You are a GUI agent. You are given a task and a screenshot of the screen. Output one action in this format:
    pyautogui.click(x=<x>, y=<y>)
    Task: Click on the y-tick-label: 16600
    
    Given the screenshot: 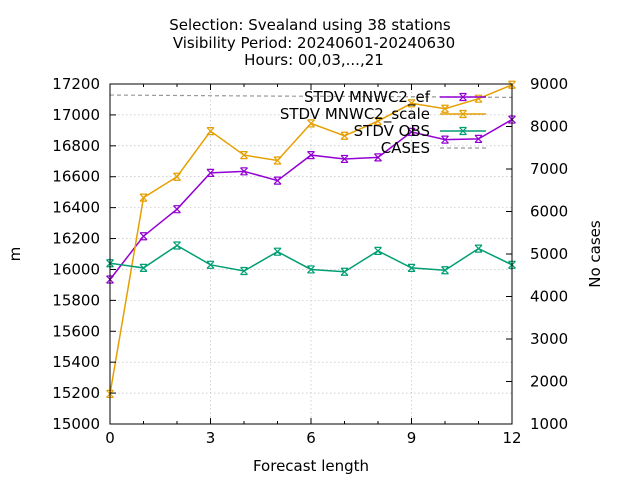 What is the action you would take?
    pyautogui.click(x=76, y=177)
    